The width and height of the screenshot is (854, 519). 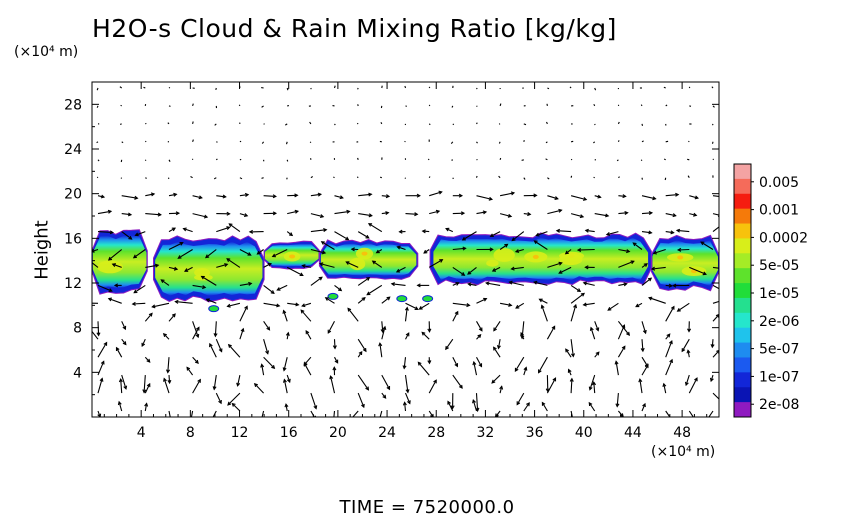 I want to click on x-axis-unit: (×10⁴ m), so click(x=683, y=452).